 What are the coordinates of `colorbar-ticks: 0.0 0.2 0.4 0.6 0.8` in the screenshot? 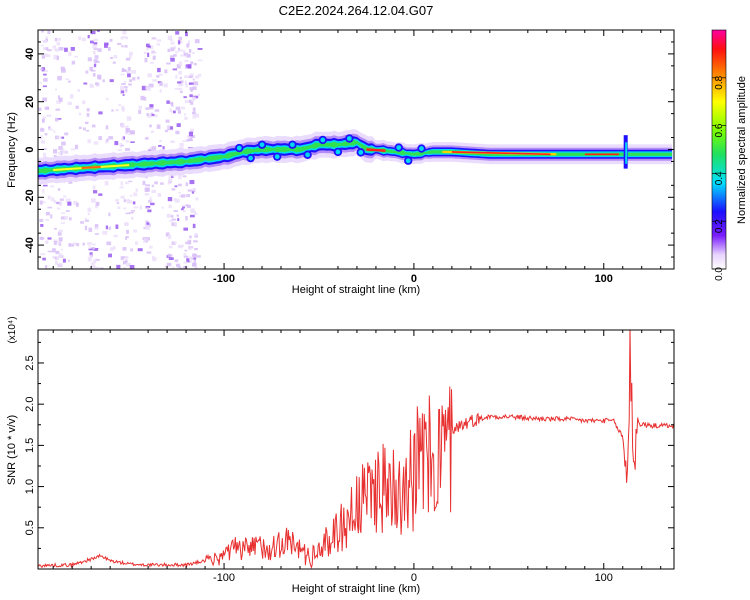 It's located at (719, 178).